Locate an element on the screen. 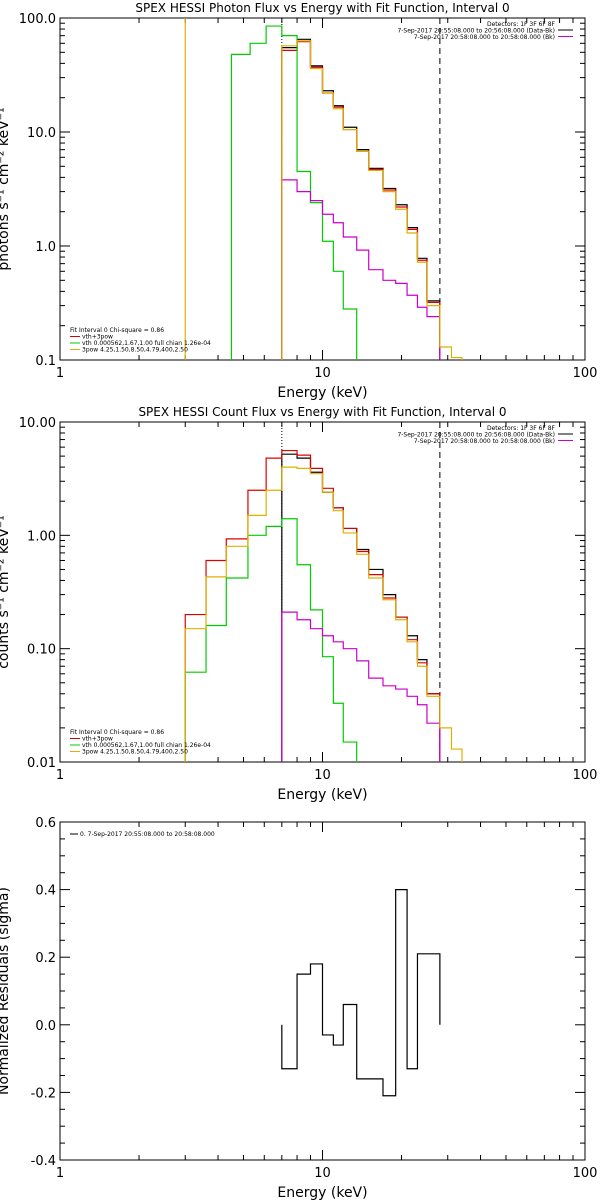  y-tick-label: 0.0 is located at coordinates (45, 1026).